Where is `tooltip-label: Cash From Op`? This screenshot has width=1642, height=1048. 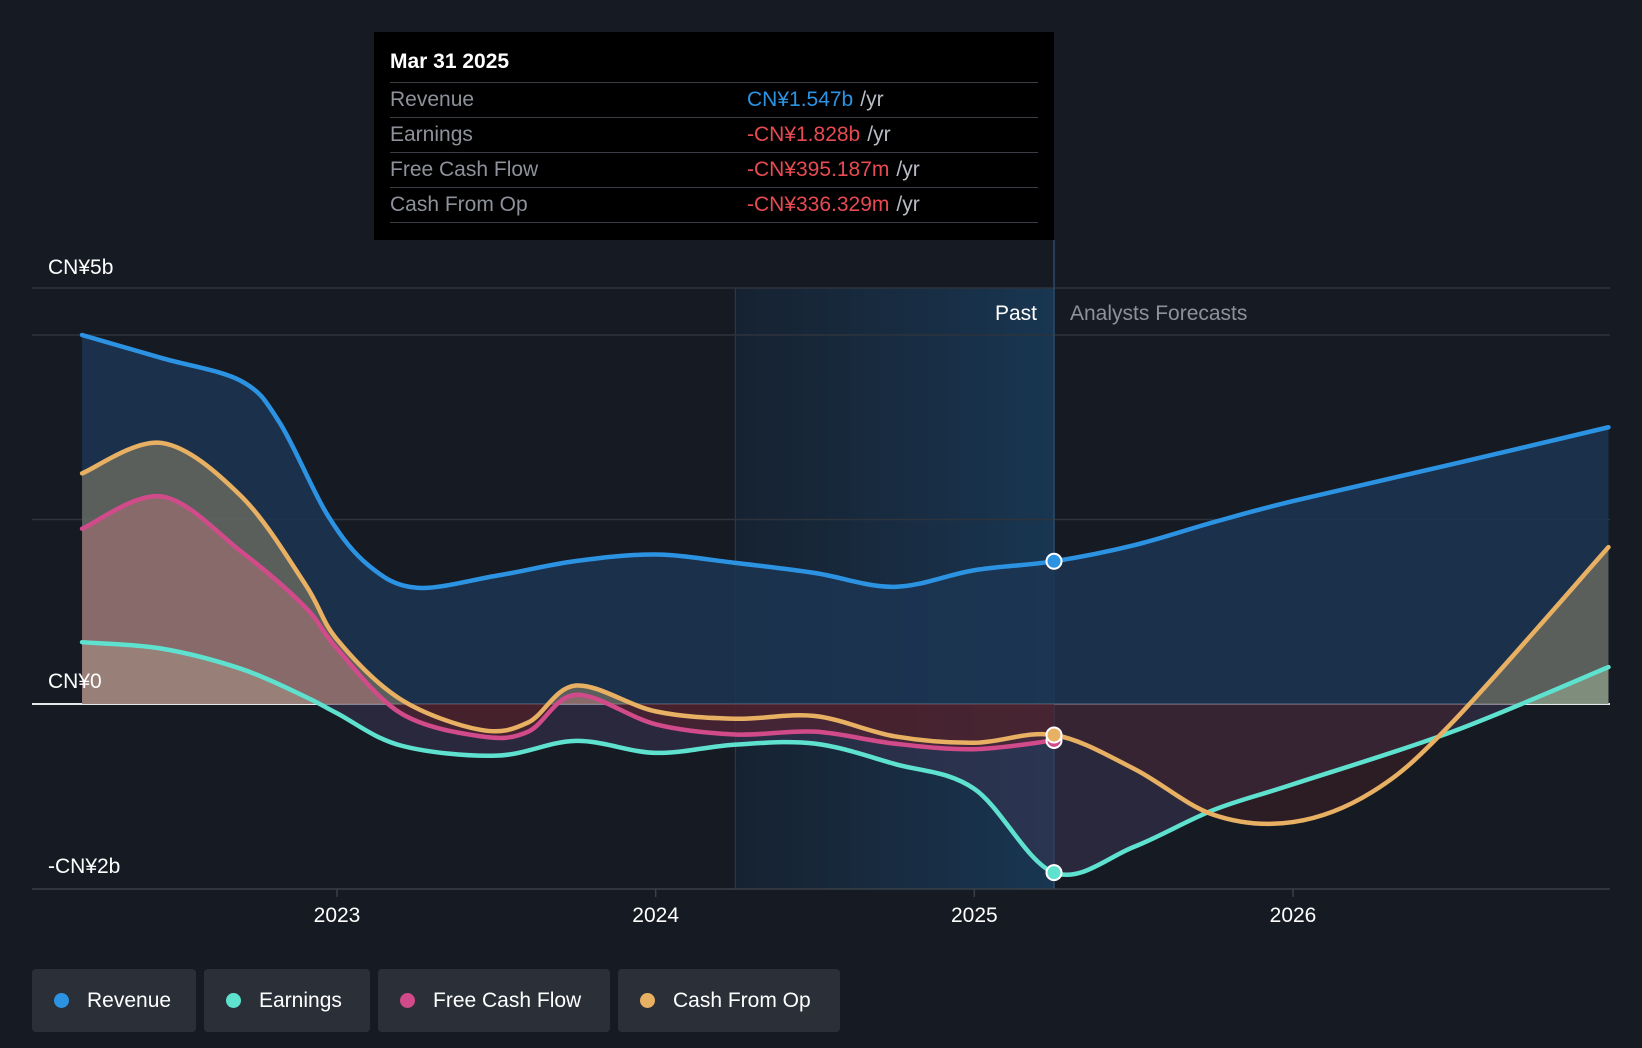
tooltip-label: Cash From Op is located at coordinates (459, 204).